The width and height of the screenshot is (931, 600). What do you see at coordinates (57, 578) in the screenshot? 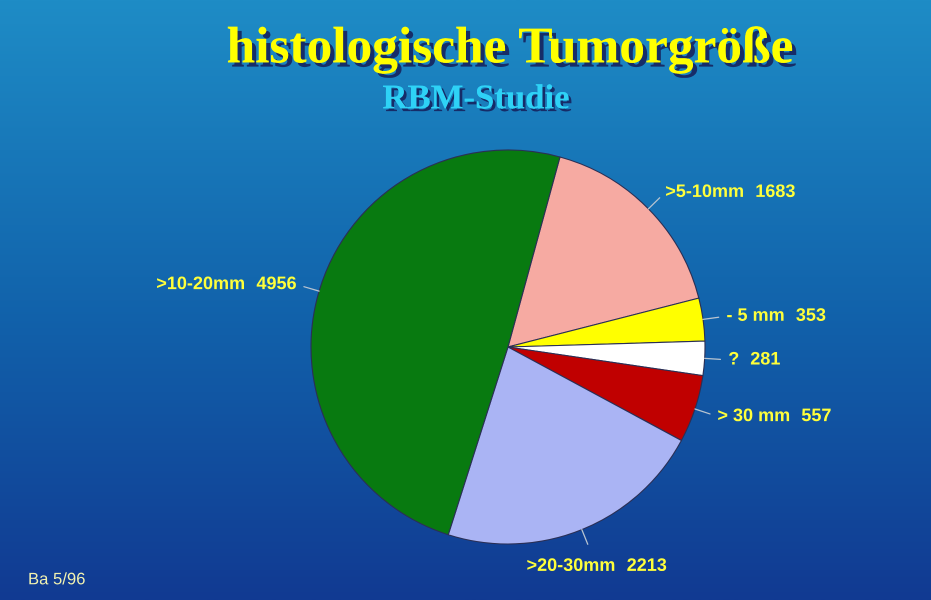
I see `text: Ba 5/96` at bounding box center [57, 578].